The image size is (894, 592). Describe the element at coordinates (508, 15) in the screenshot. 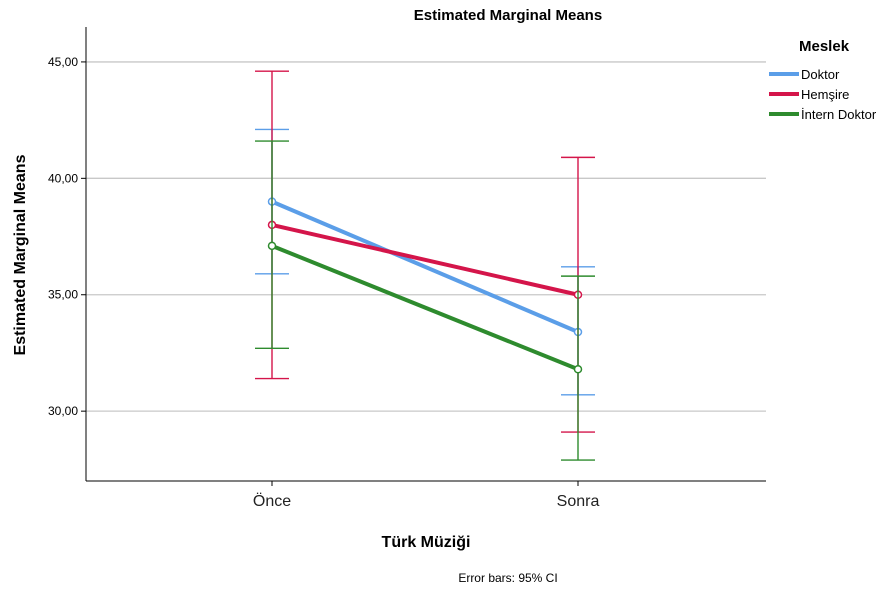

I see `chart-title: Estimated Marginal Means` at that location.